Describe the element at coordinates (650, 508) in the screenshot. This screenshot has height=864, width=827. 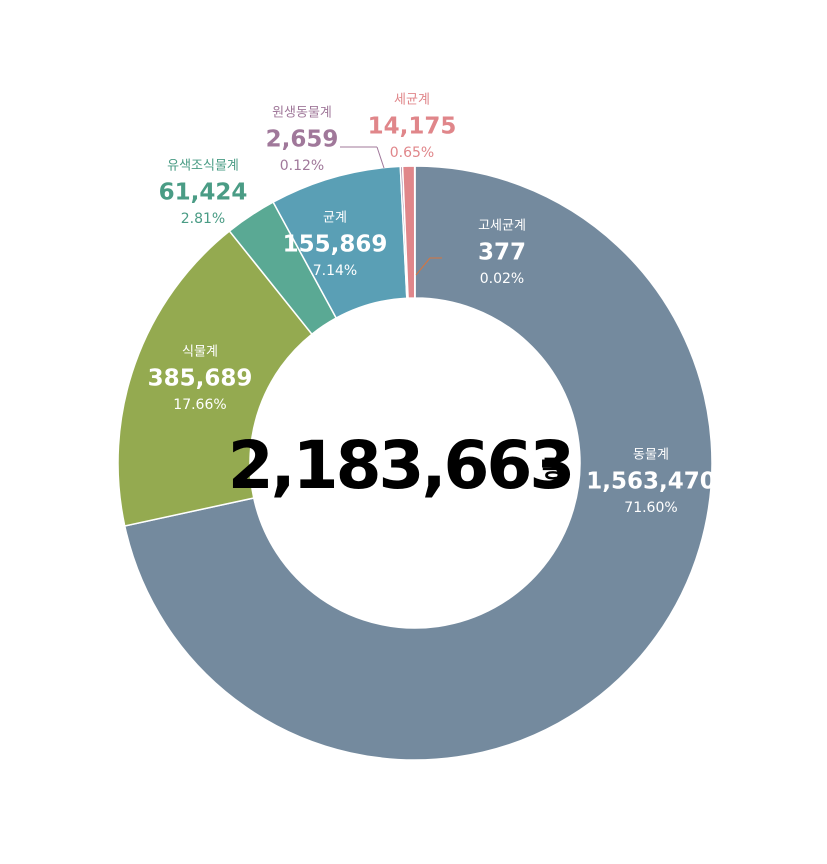
I see `percent-label: 71.60%` at that location.